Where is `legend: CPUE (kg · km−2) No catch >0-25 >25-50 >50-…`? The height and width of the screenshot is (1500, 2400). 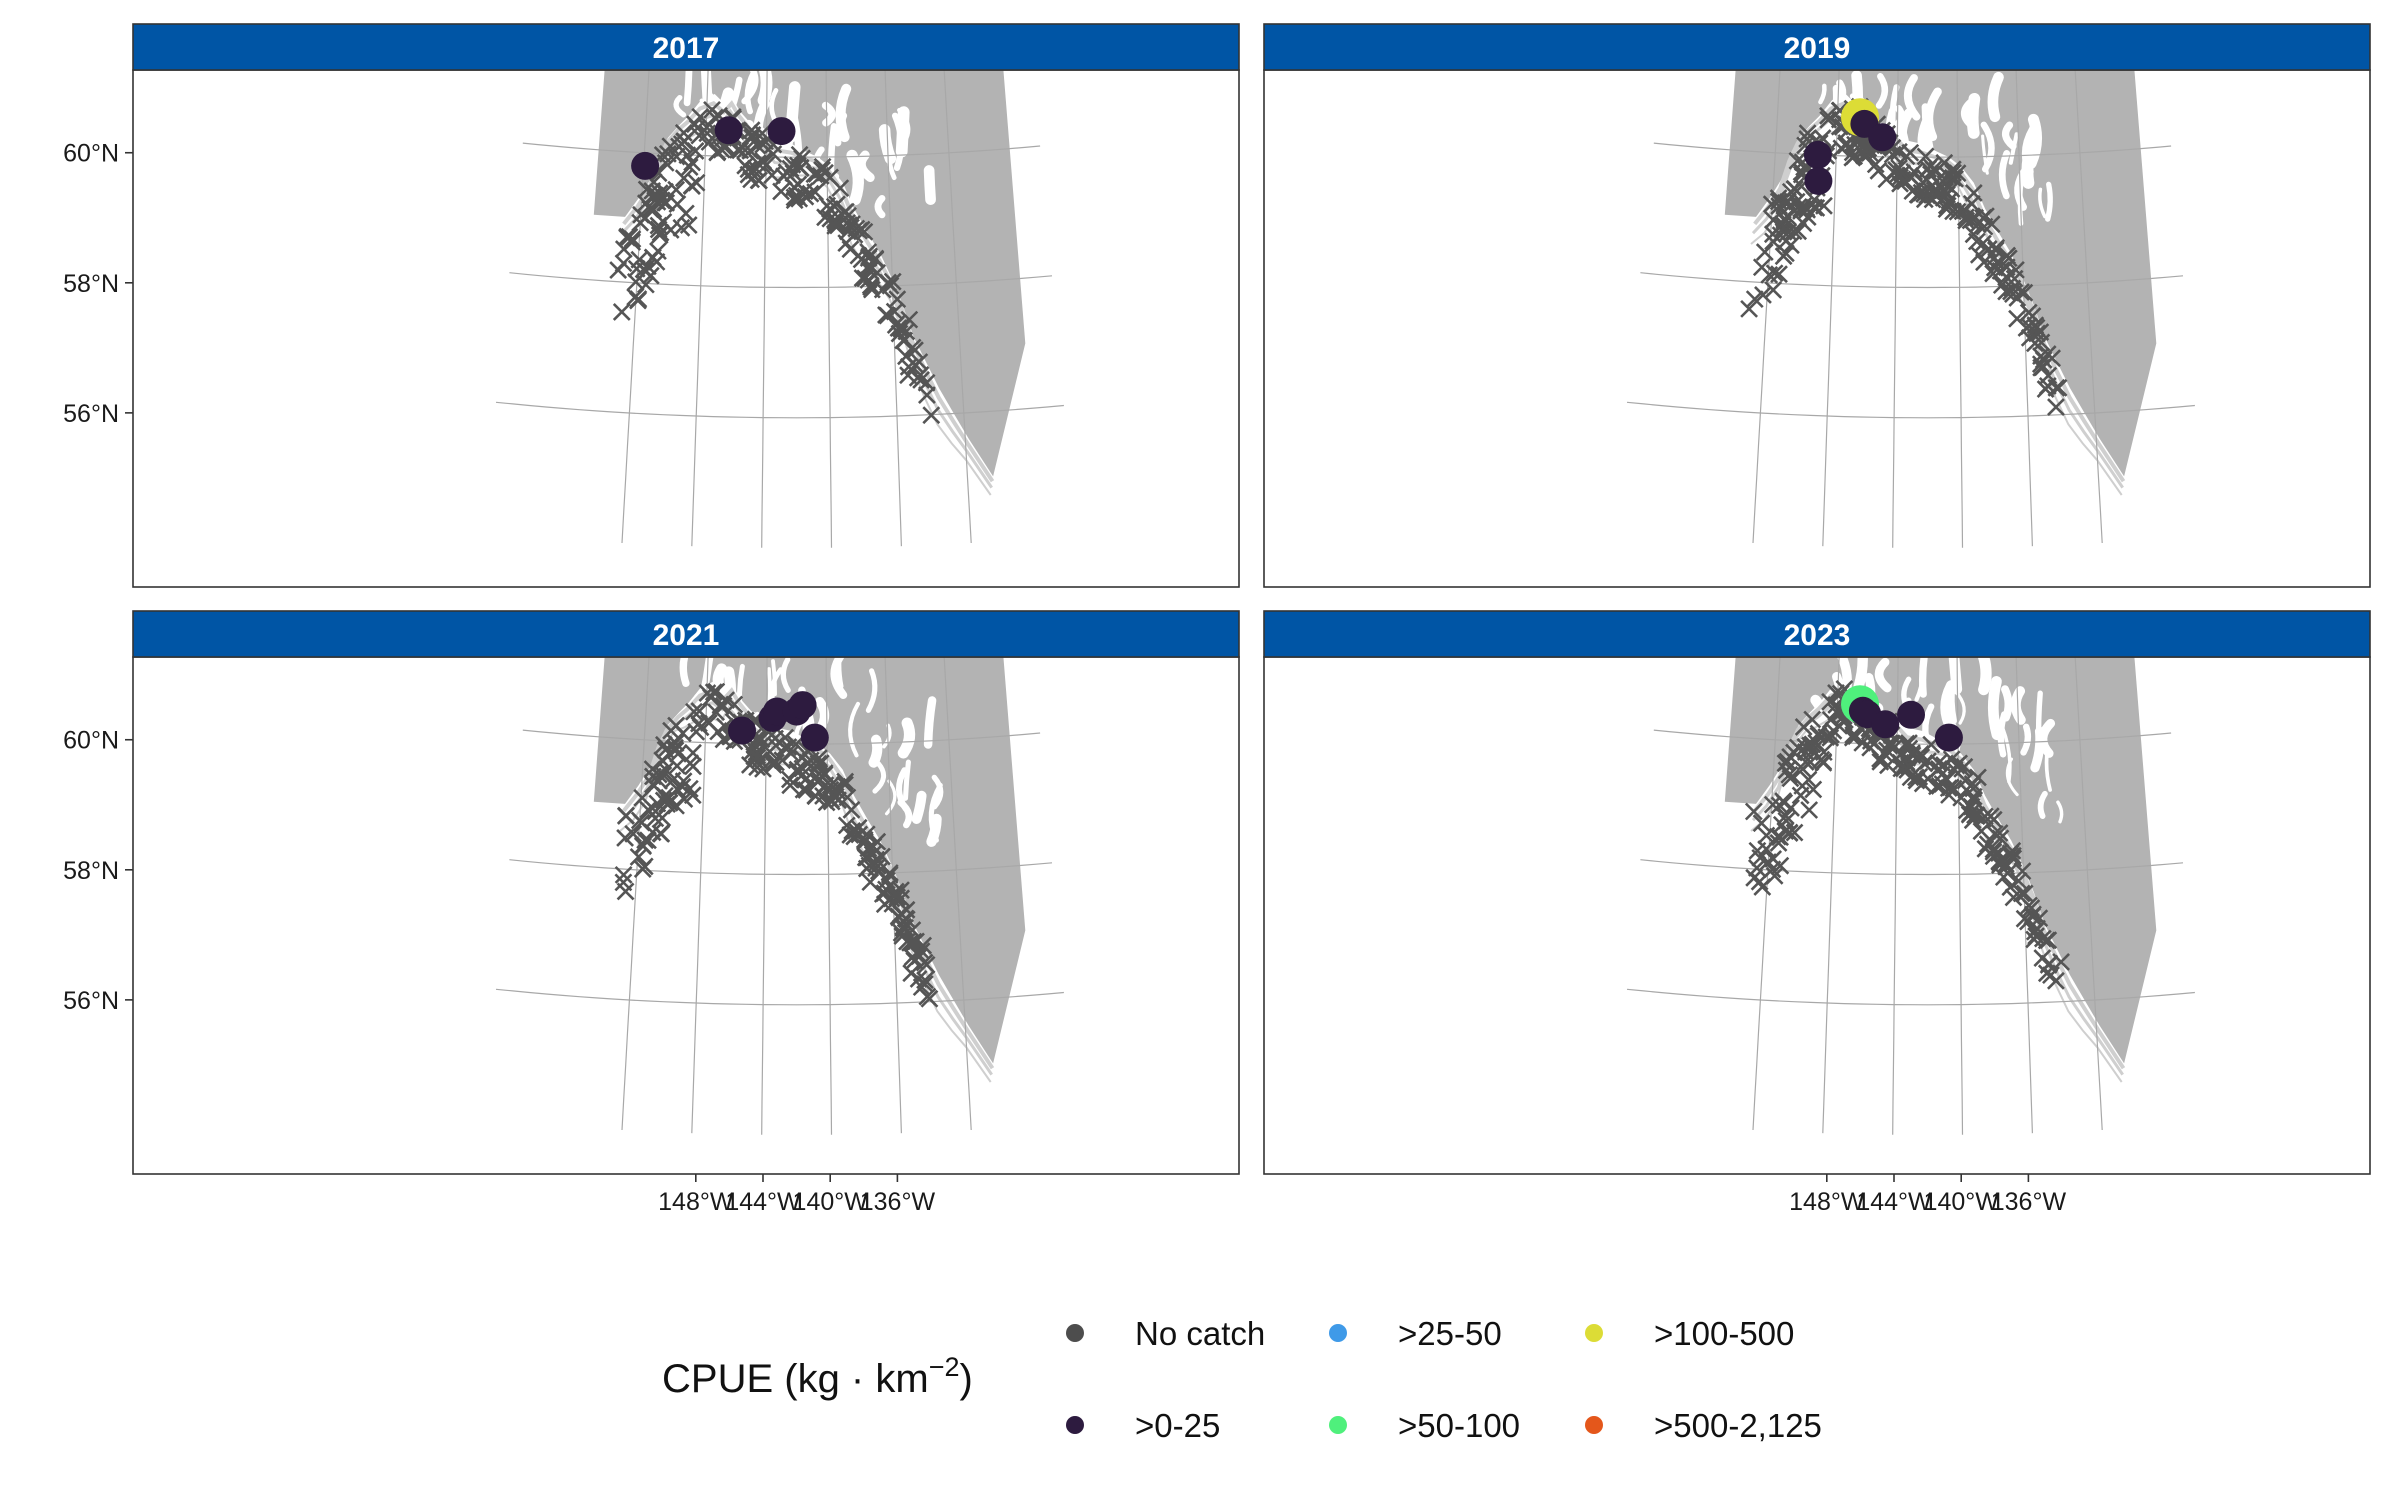
legend: CPUE (kg · km−2) No catch >0-25 >25-50 >50-… is located at coordinates (1242, 1379).